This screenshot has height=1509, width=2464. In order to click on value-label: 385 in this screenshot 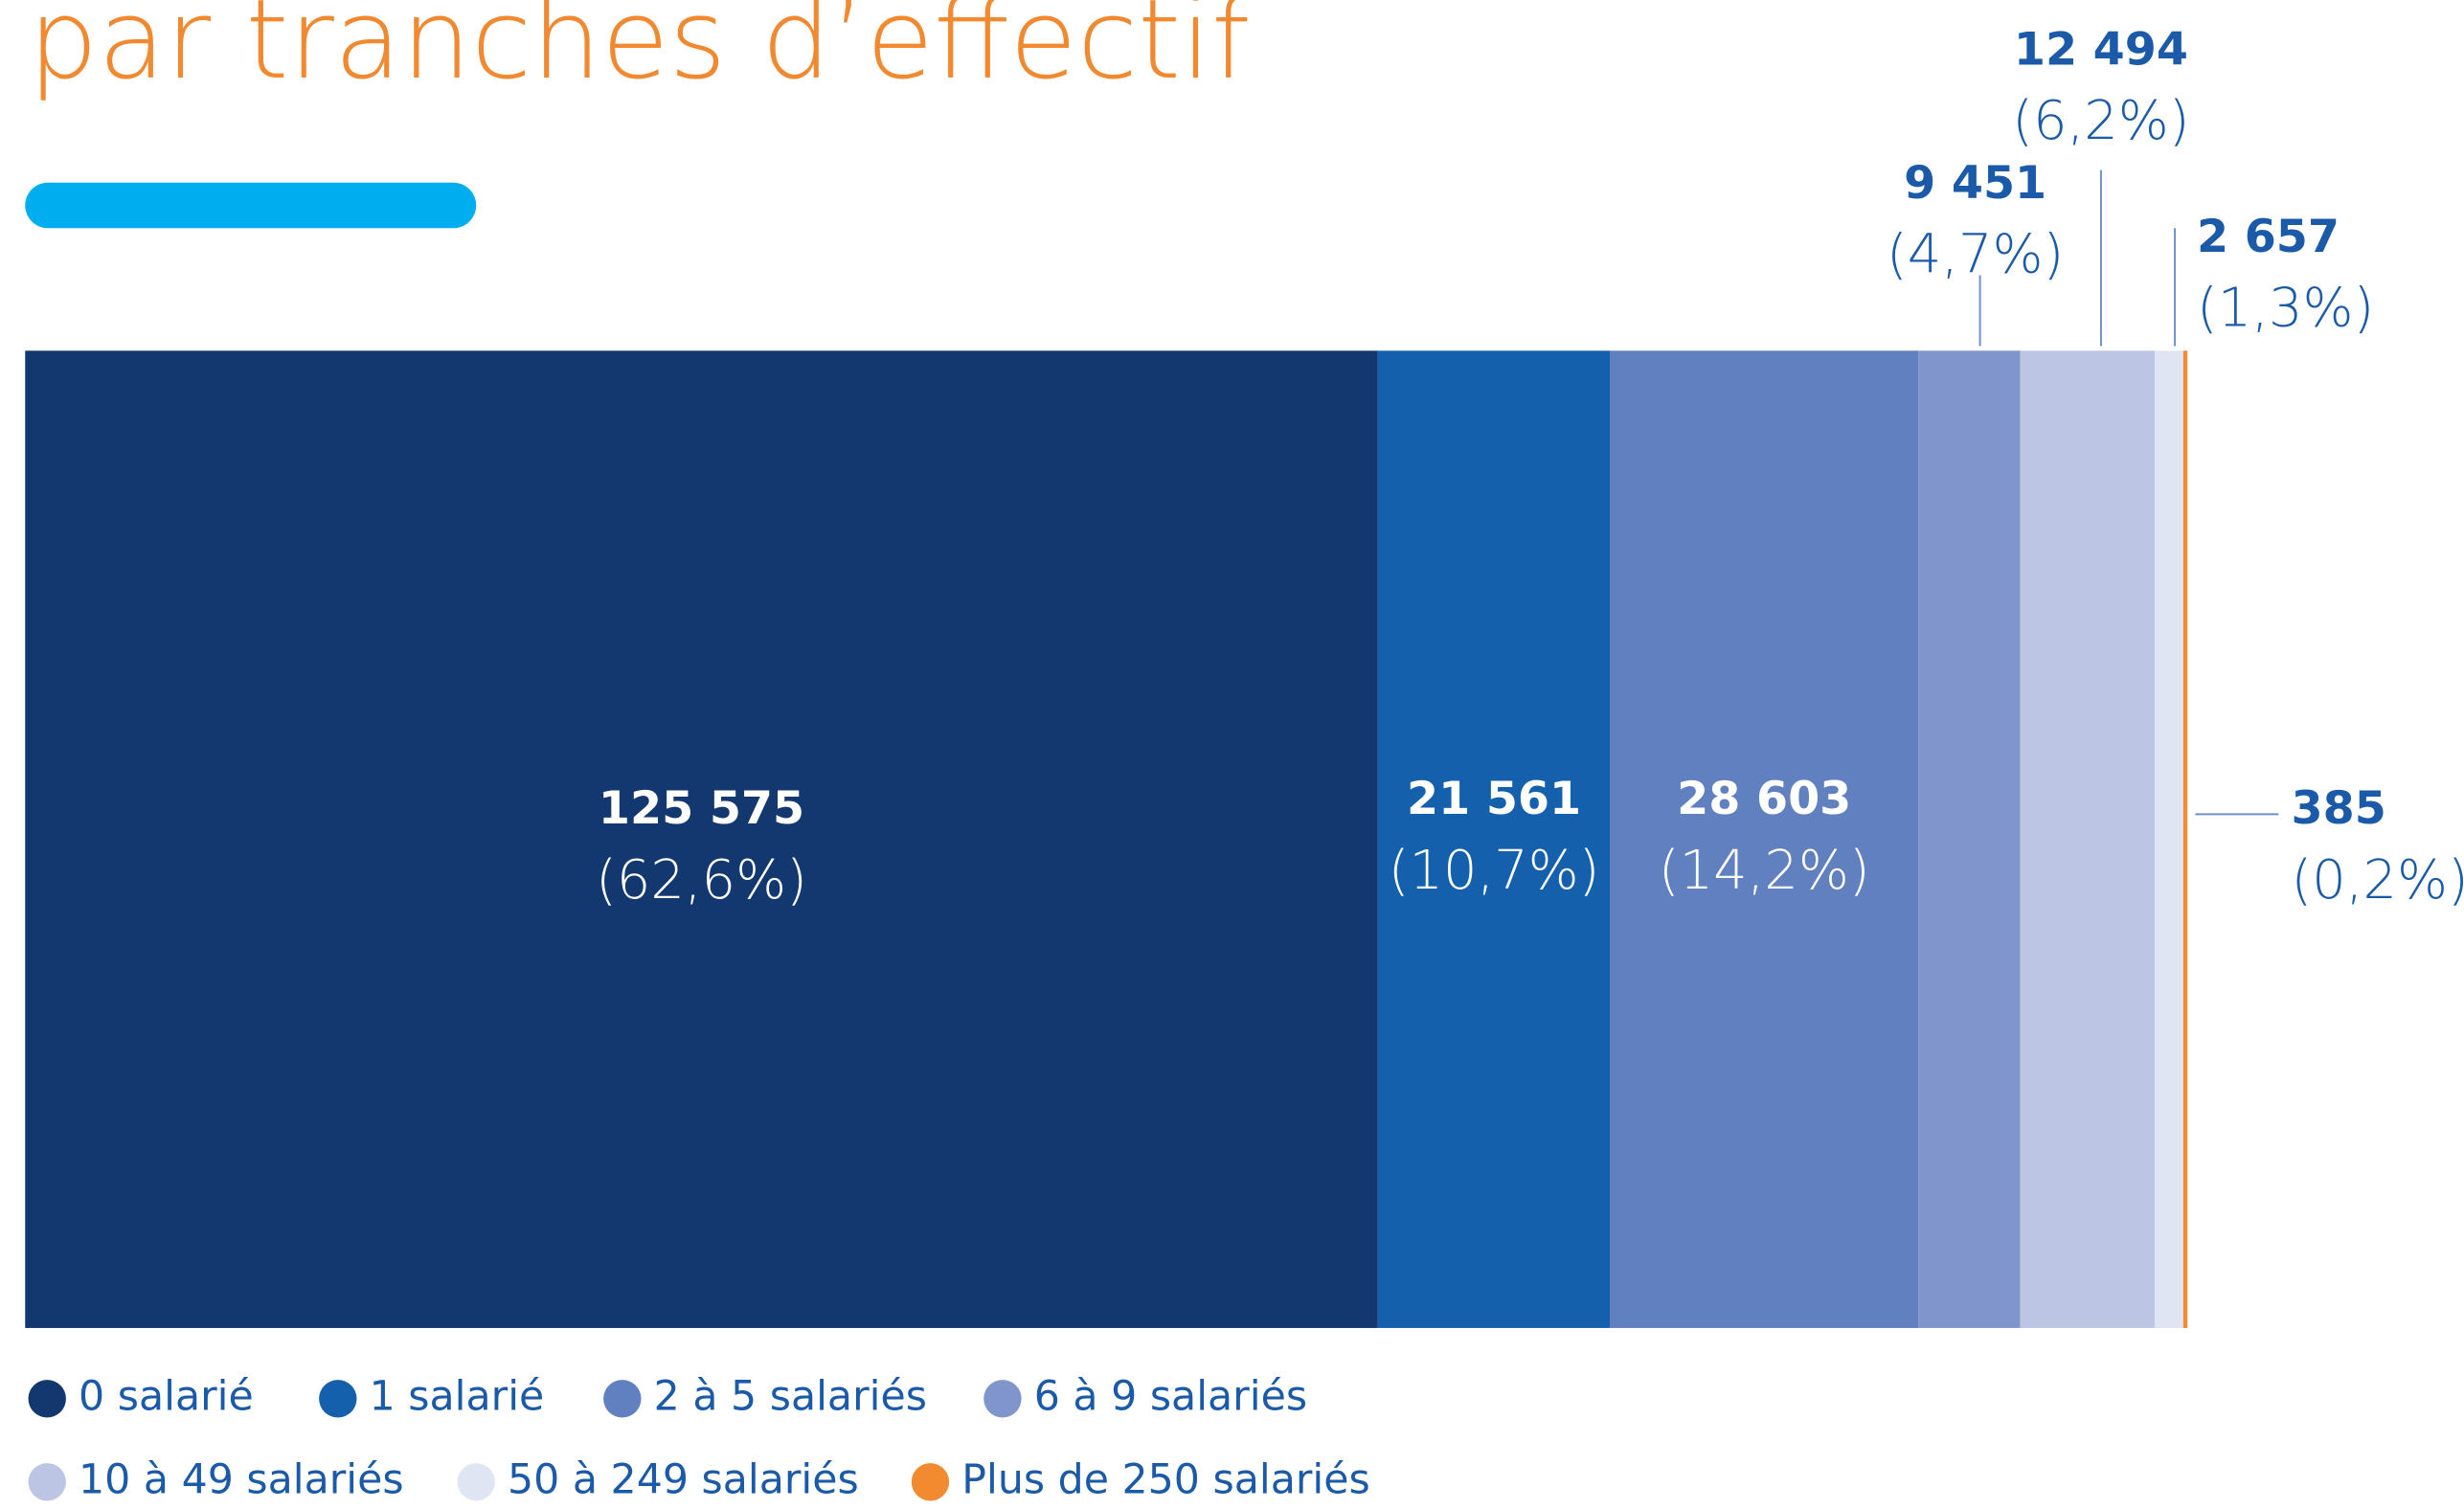, I will do `click(2338, 809)`.